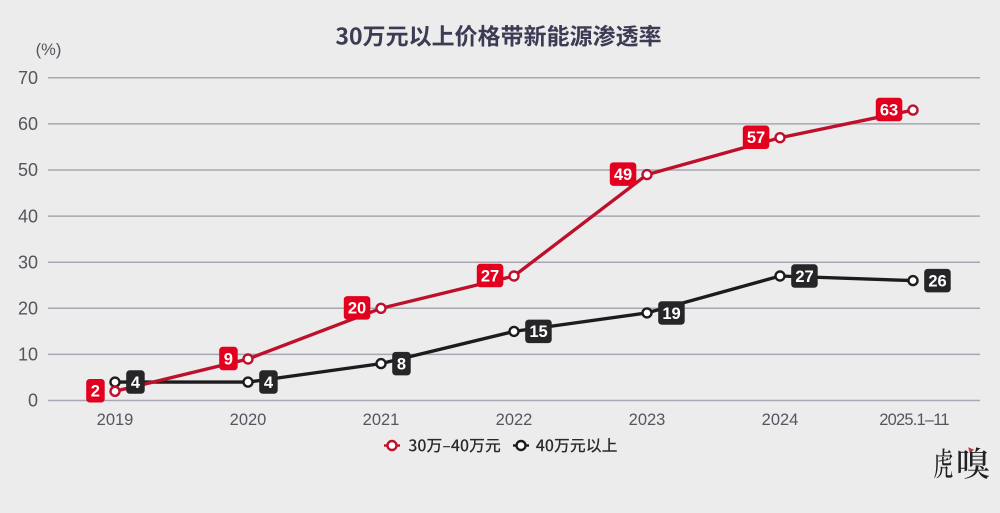 Image resolution: width=1000 pixels, height=513 pixels. I want to click on svg-text: 10, so click(28, 355).